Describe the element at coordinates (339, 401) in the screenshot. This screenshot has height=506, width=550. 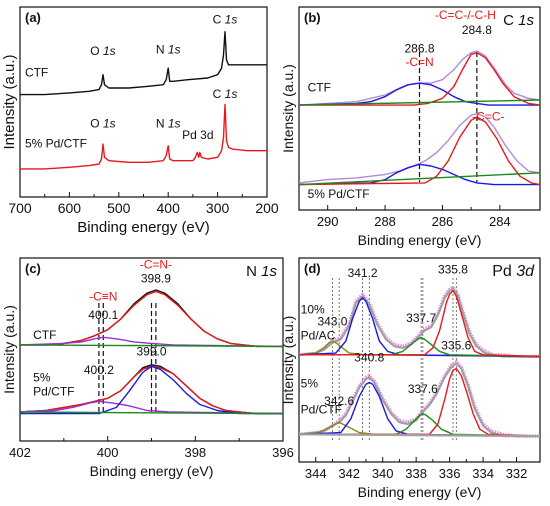
I see `annotation-label: 342.6` at that location.